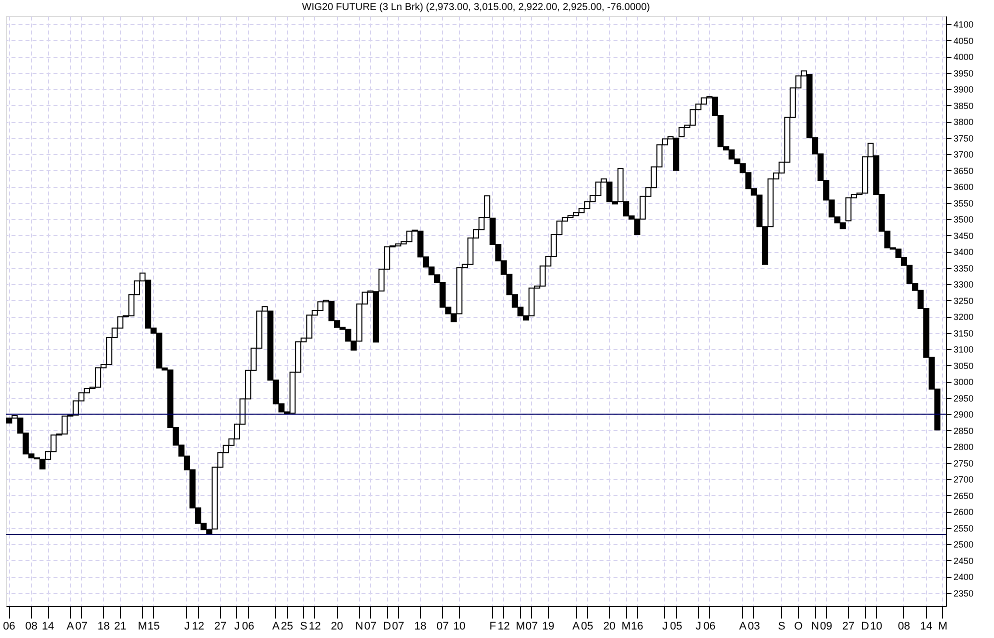  I want to click on x-tick-label: 19, so click(548, 626).